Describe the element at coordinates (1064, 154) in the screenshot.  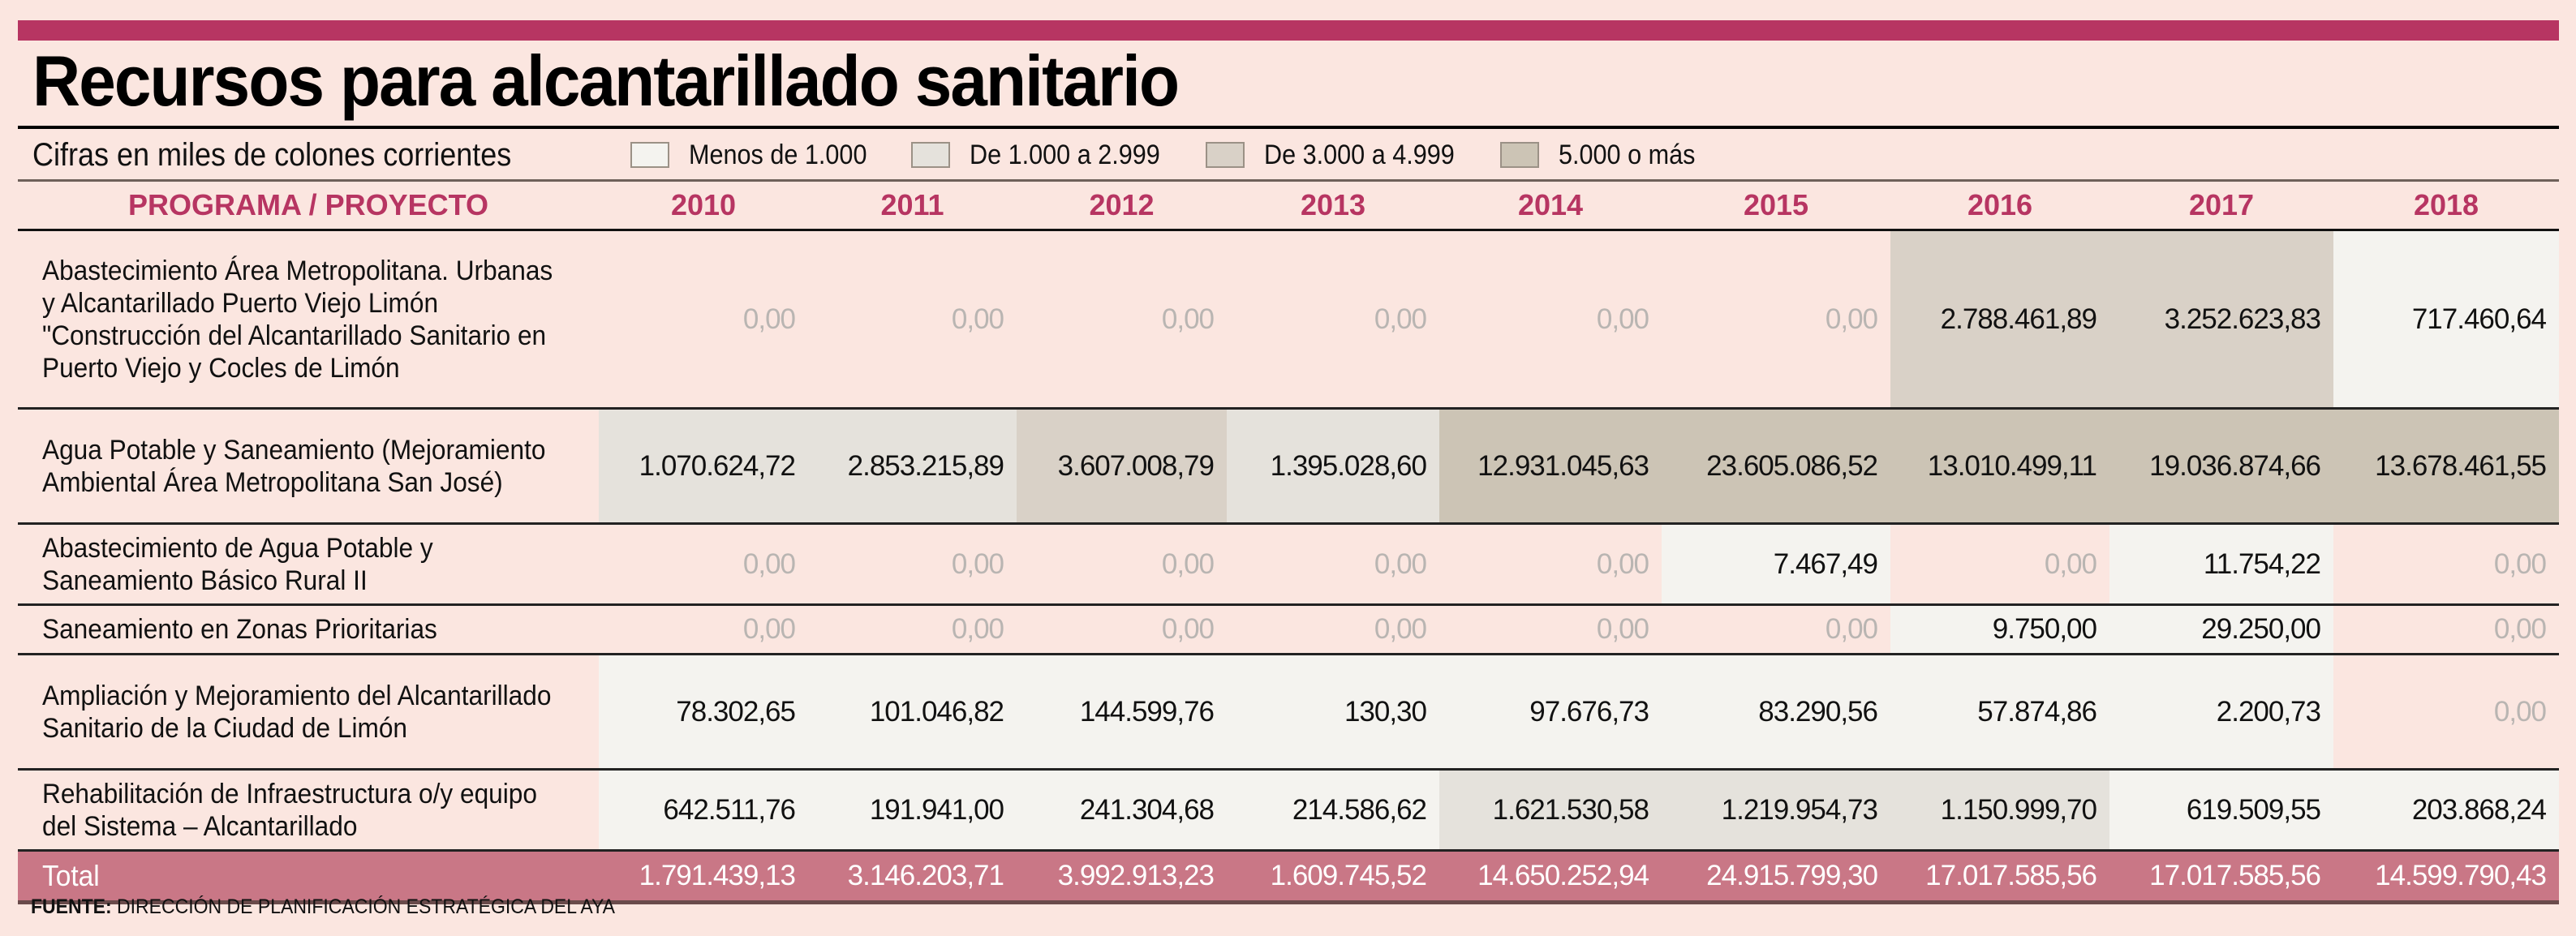
I see `legend-label: De 1.000 a 2.999` at that location.